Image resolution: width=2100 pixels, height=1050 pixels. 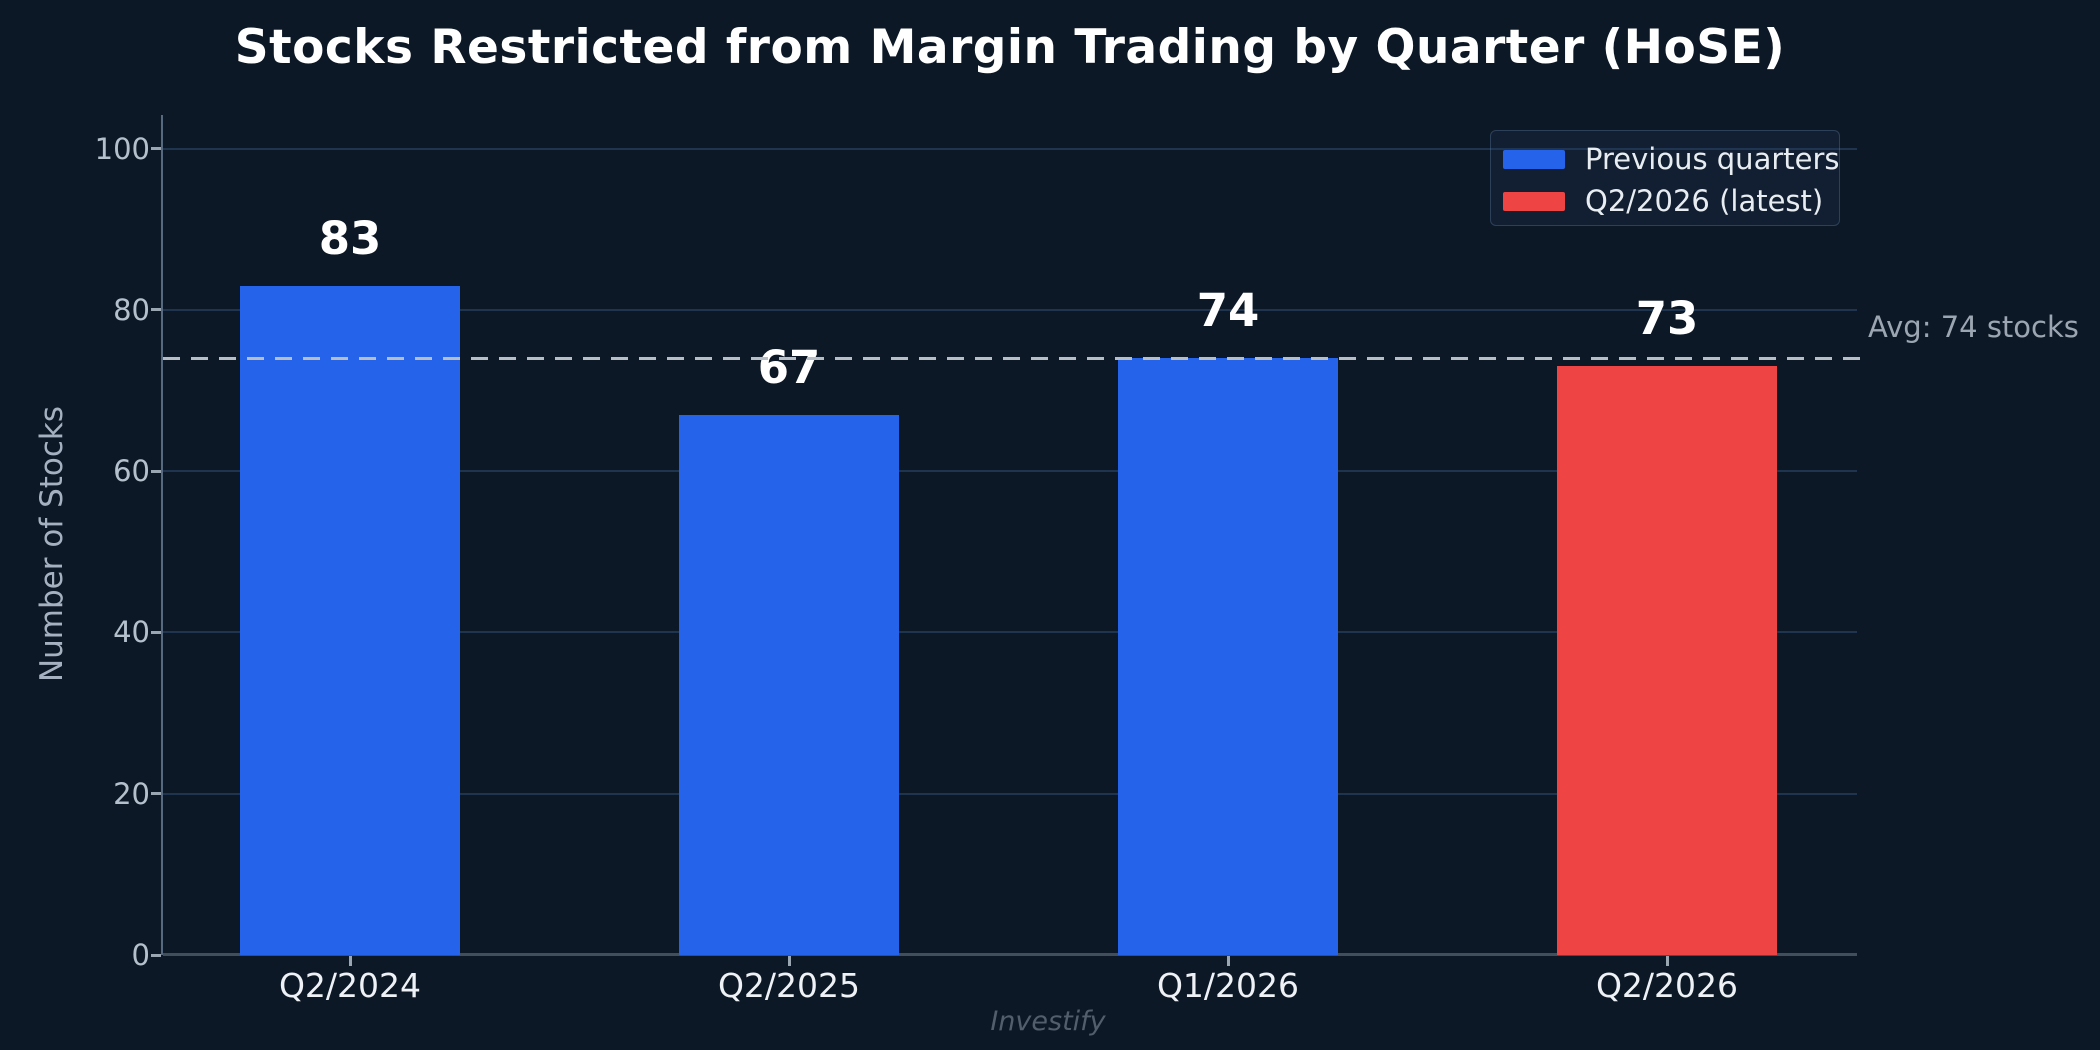 I want to click on x-tick-label-Q1/2026: Q1/2026, so click(x=1228, y=985).